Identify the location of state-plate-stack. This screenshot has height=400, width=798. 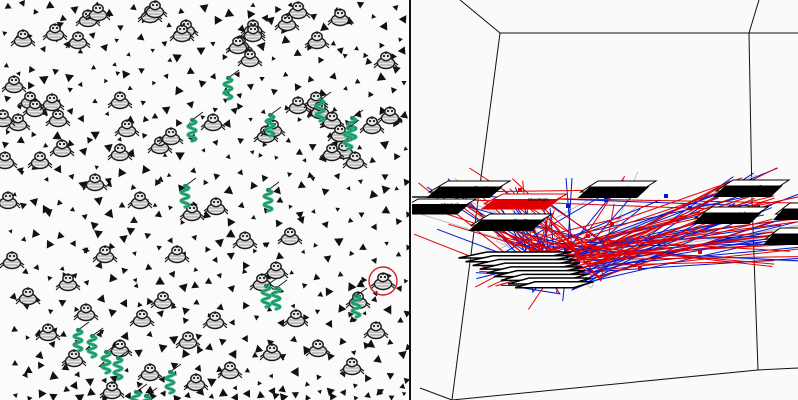
(526, 270).